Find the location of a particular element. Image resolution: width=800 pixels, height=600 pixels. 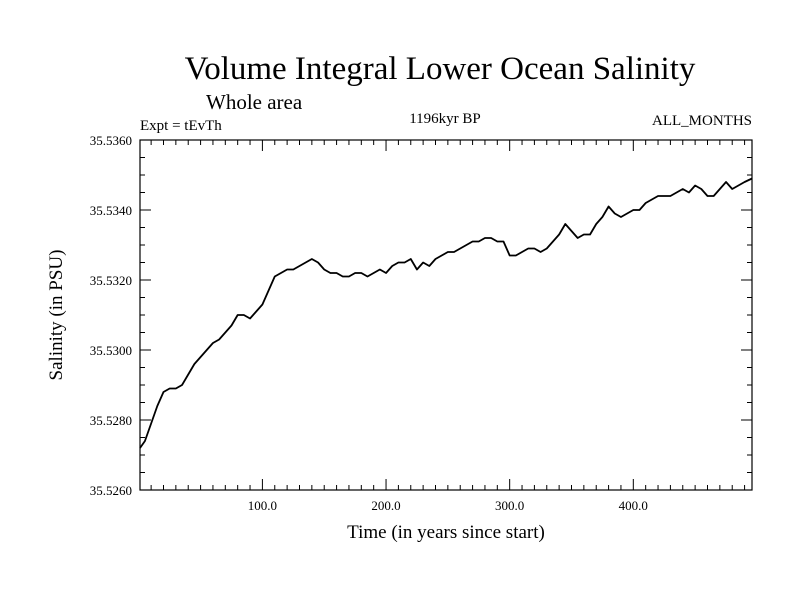

x-tick-label: 400.0 is located at coordinates (633, 505).